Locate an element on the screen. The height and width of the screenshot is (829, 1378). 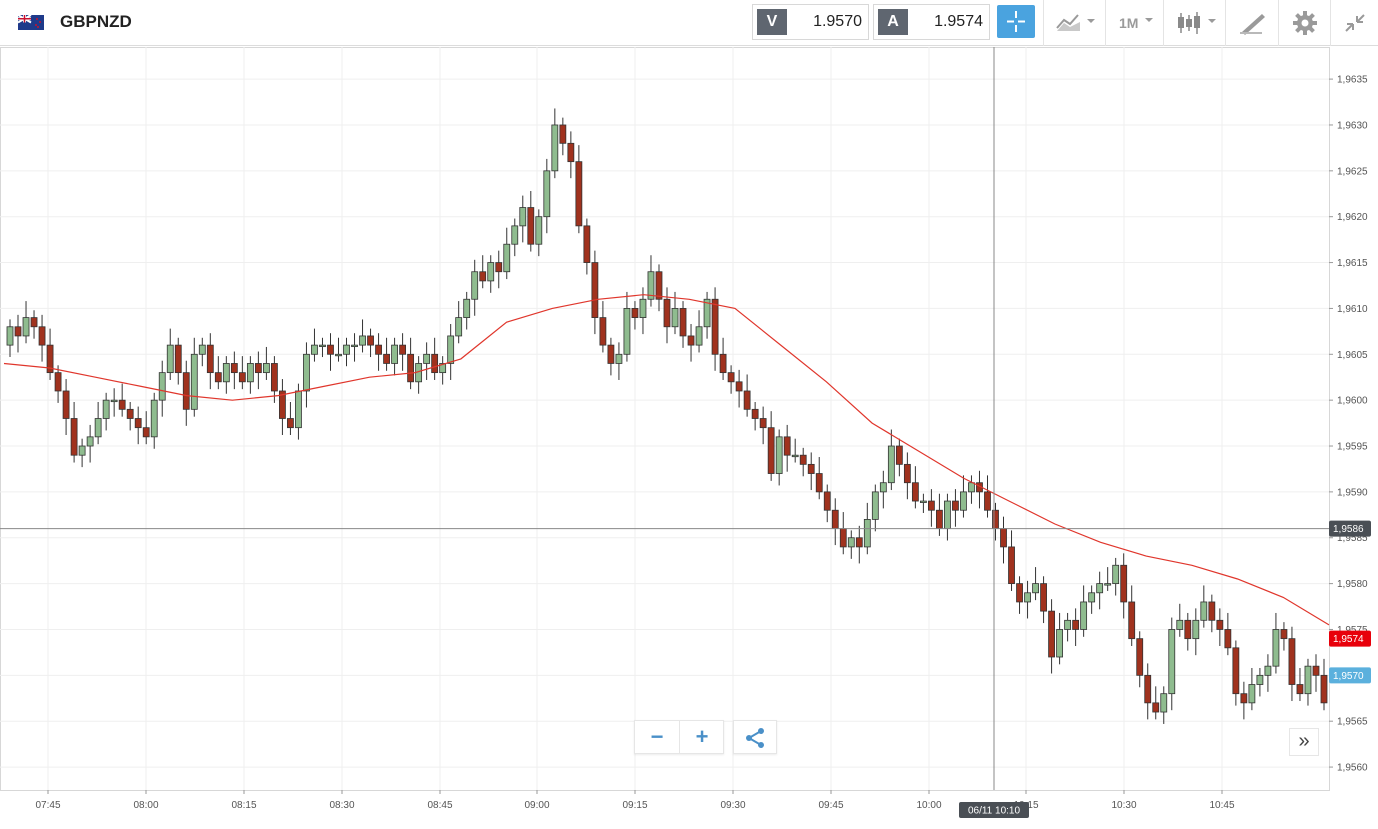
y-tick-label: 1,9625 is located at coordinates (1352, 171).